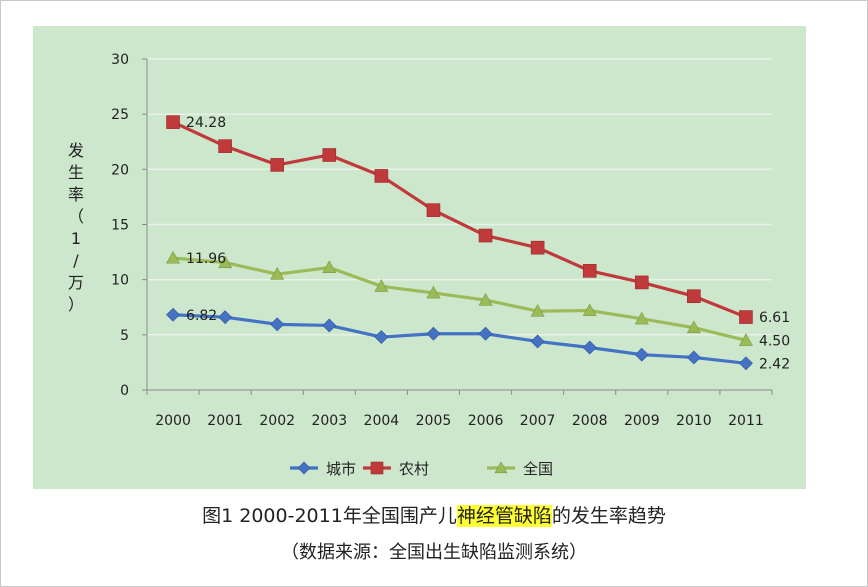  Describe the element at coordinates (694, 421) in the screenshot. I see `x-tick-label: 2010` at that location.